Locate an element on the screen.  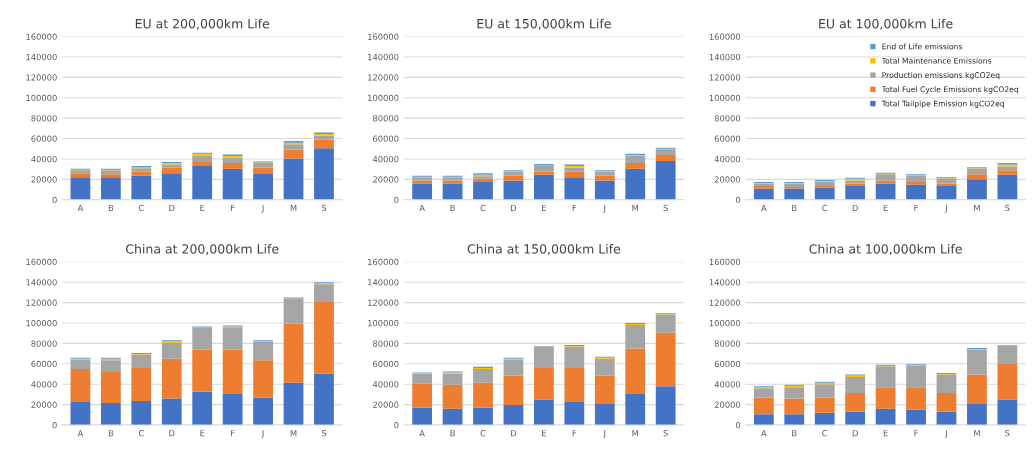
chart-title: China at 150,000km Life is located at coordinates (544, 249).